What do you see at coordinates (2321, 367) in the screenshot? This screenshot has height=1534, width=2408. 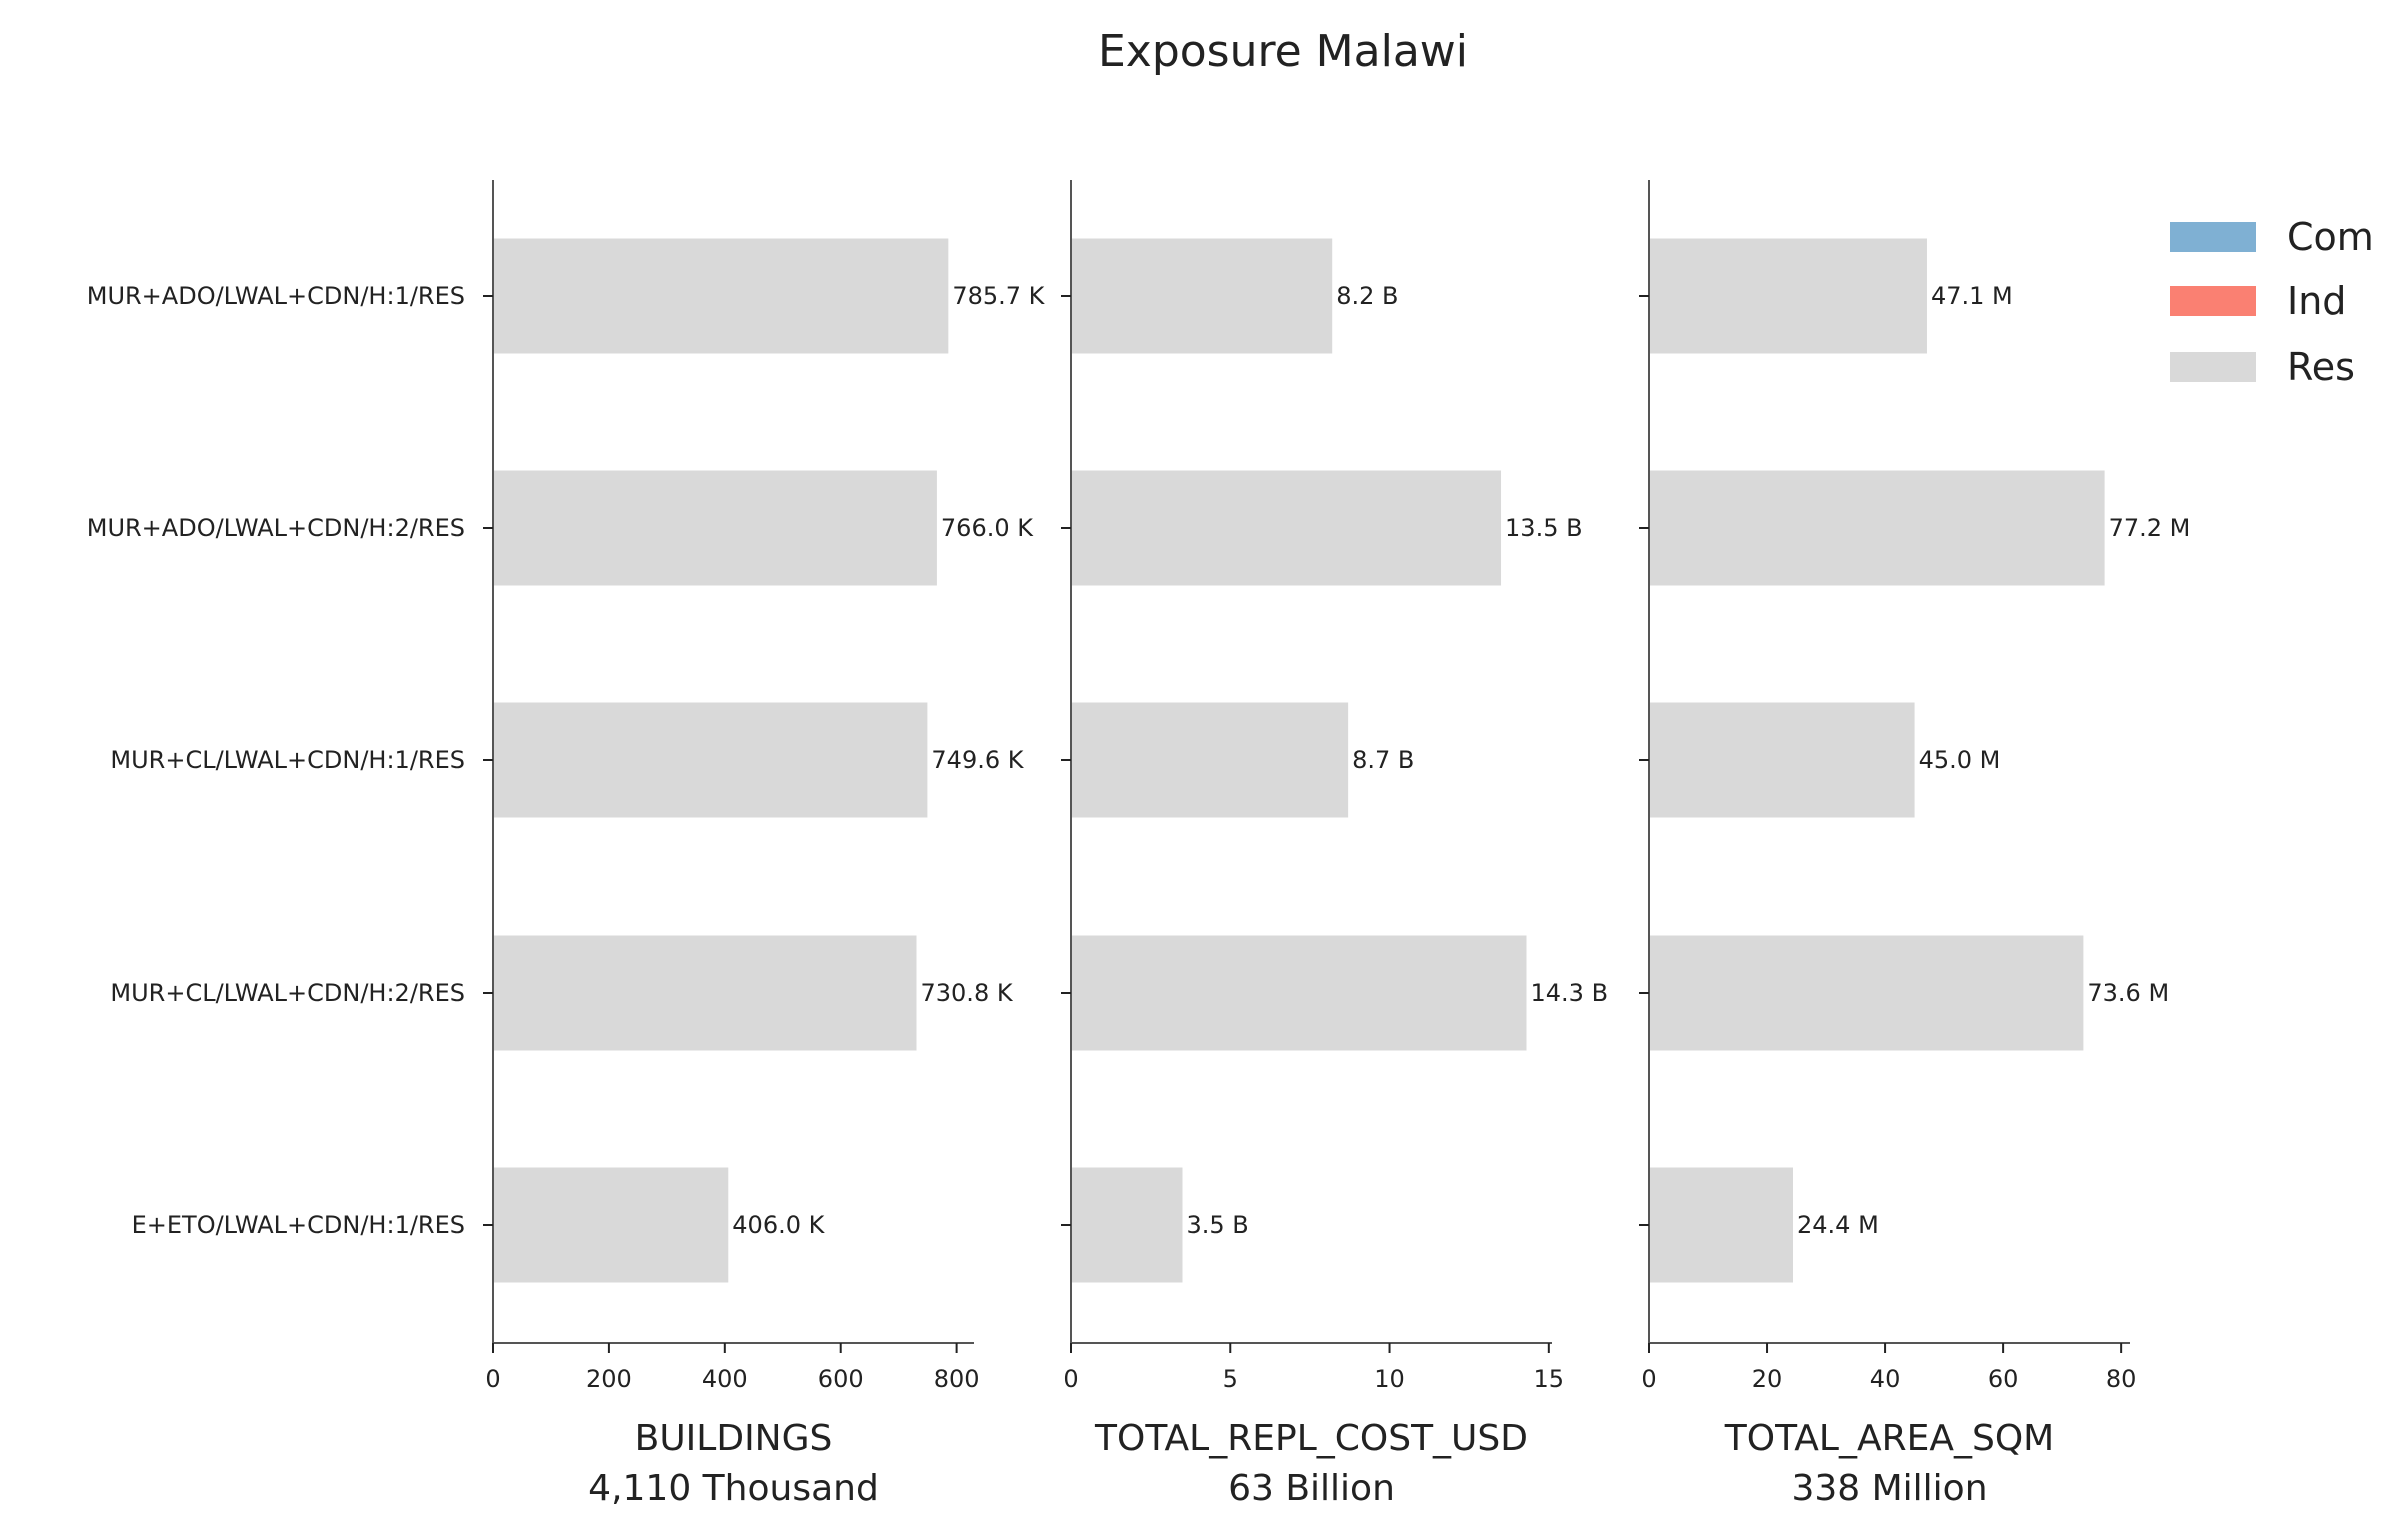 I see `legend-label-res: Res` at bounding box center [2321, 367].